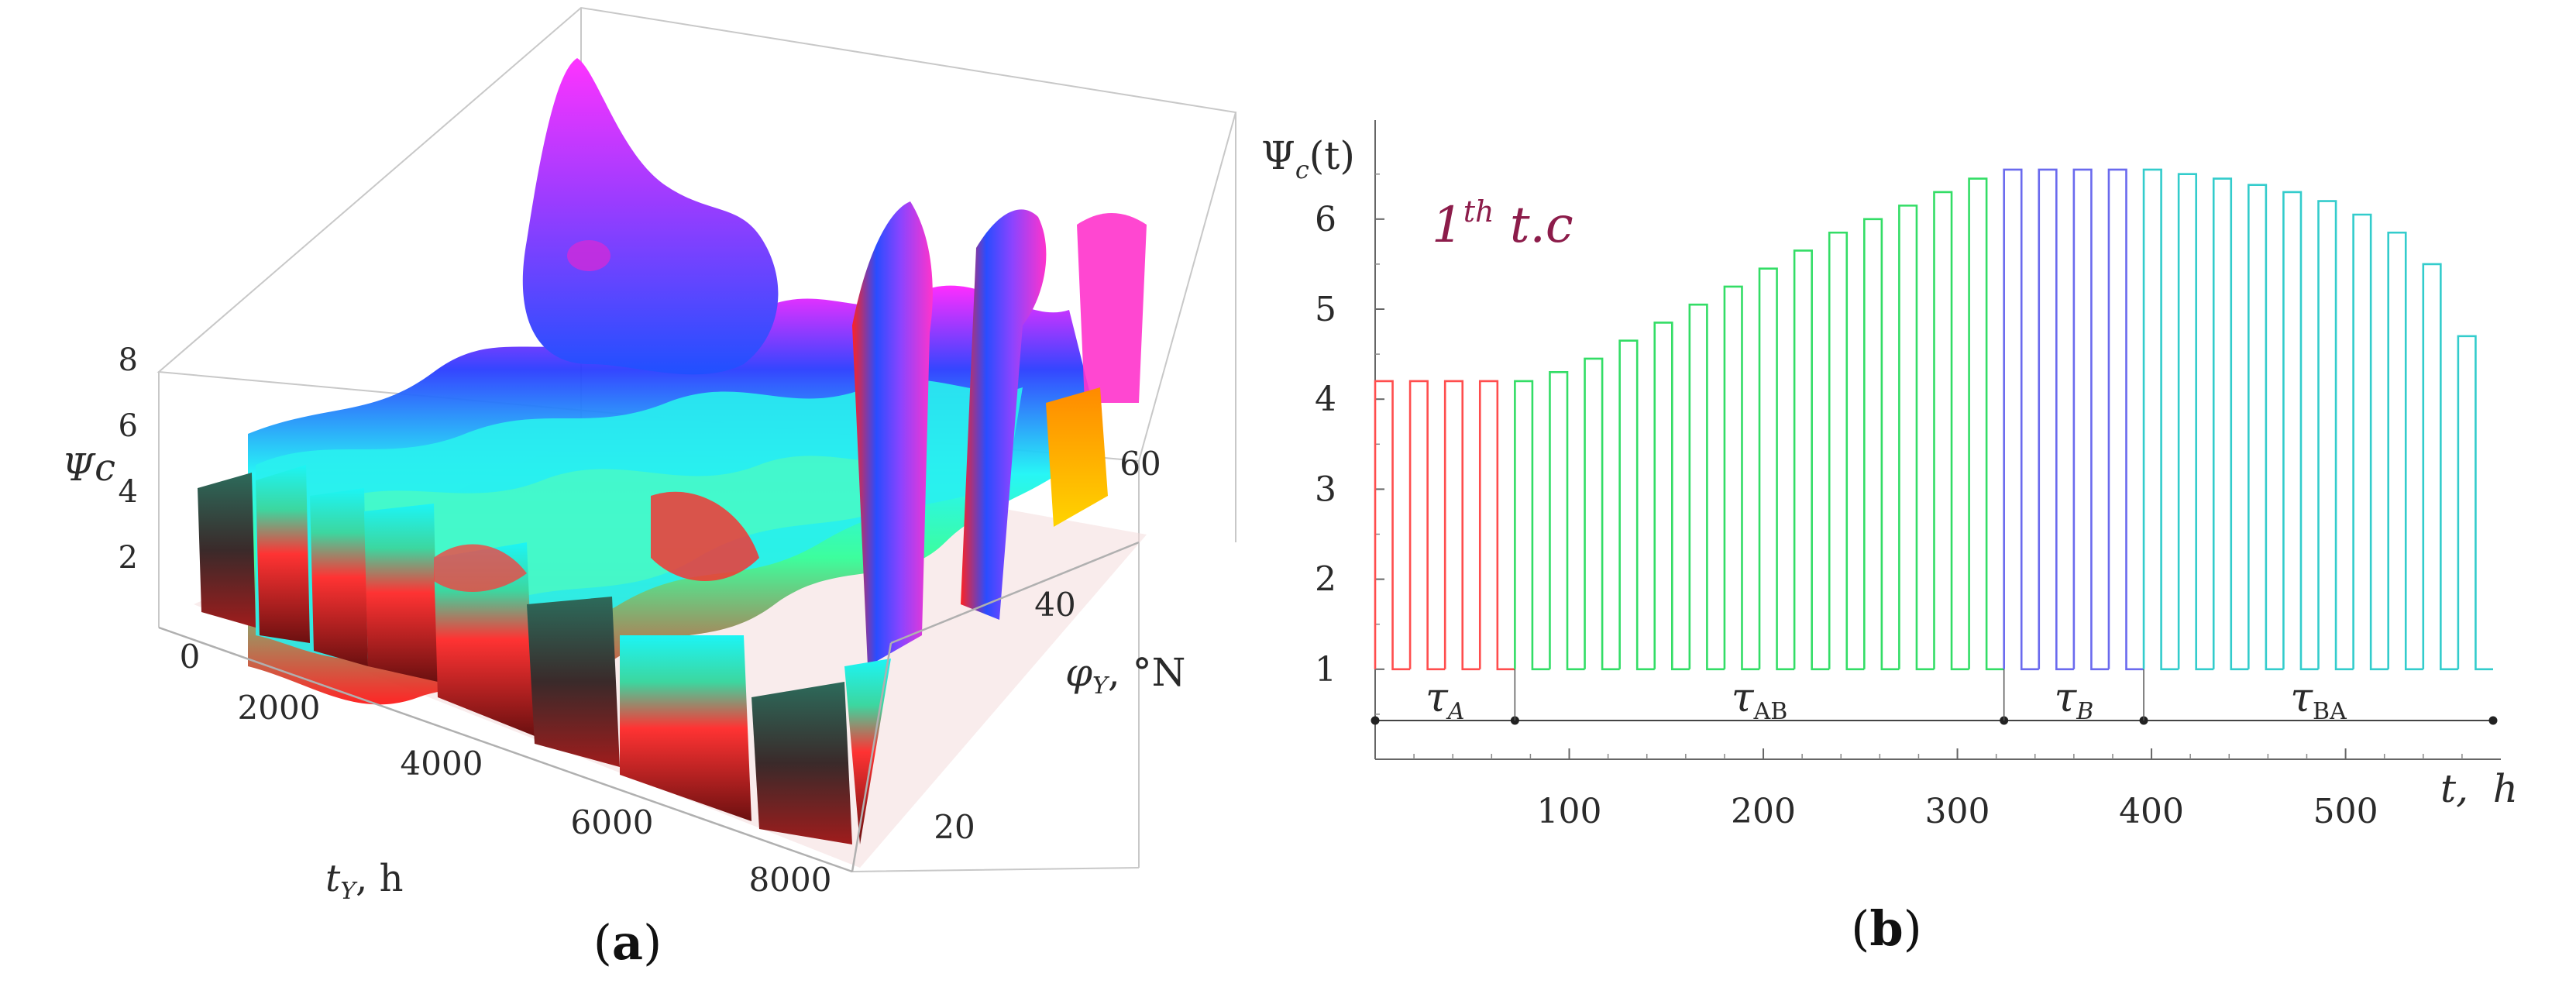 This screenshot has height=994, width=2576. Describe the element at coordinates (1569, 811) in the screenshot. I see `x-tick-label: 100` at that location.